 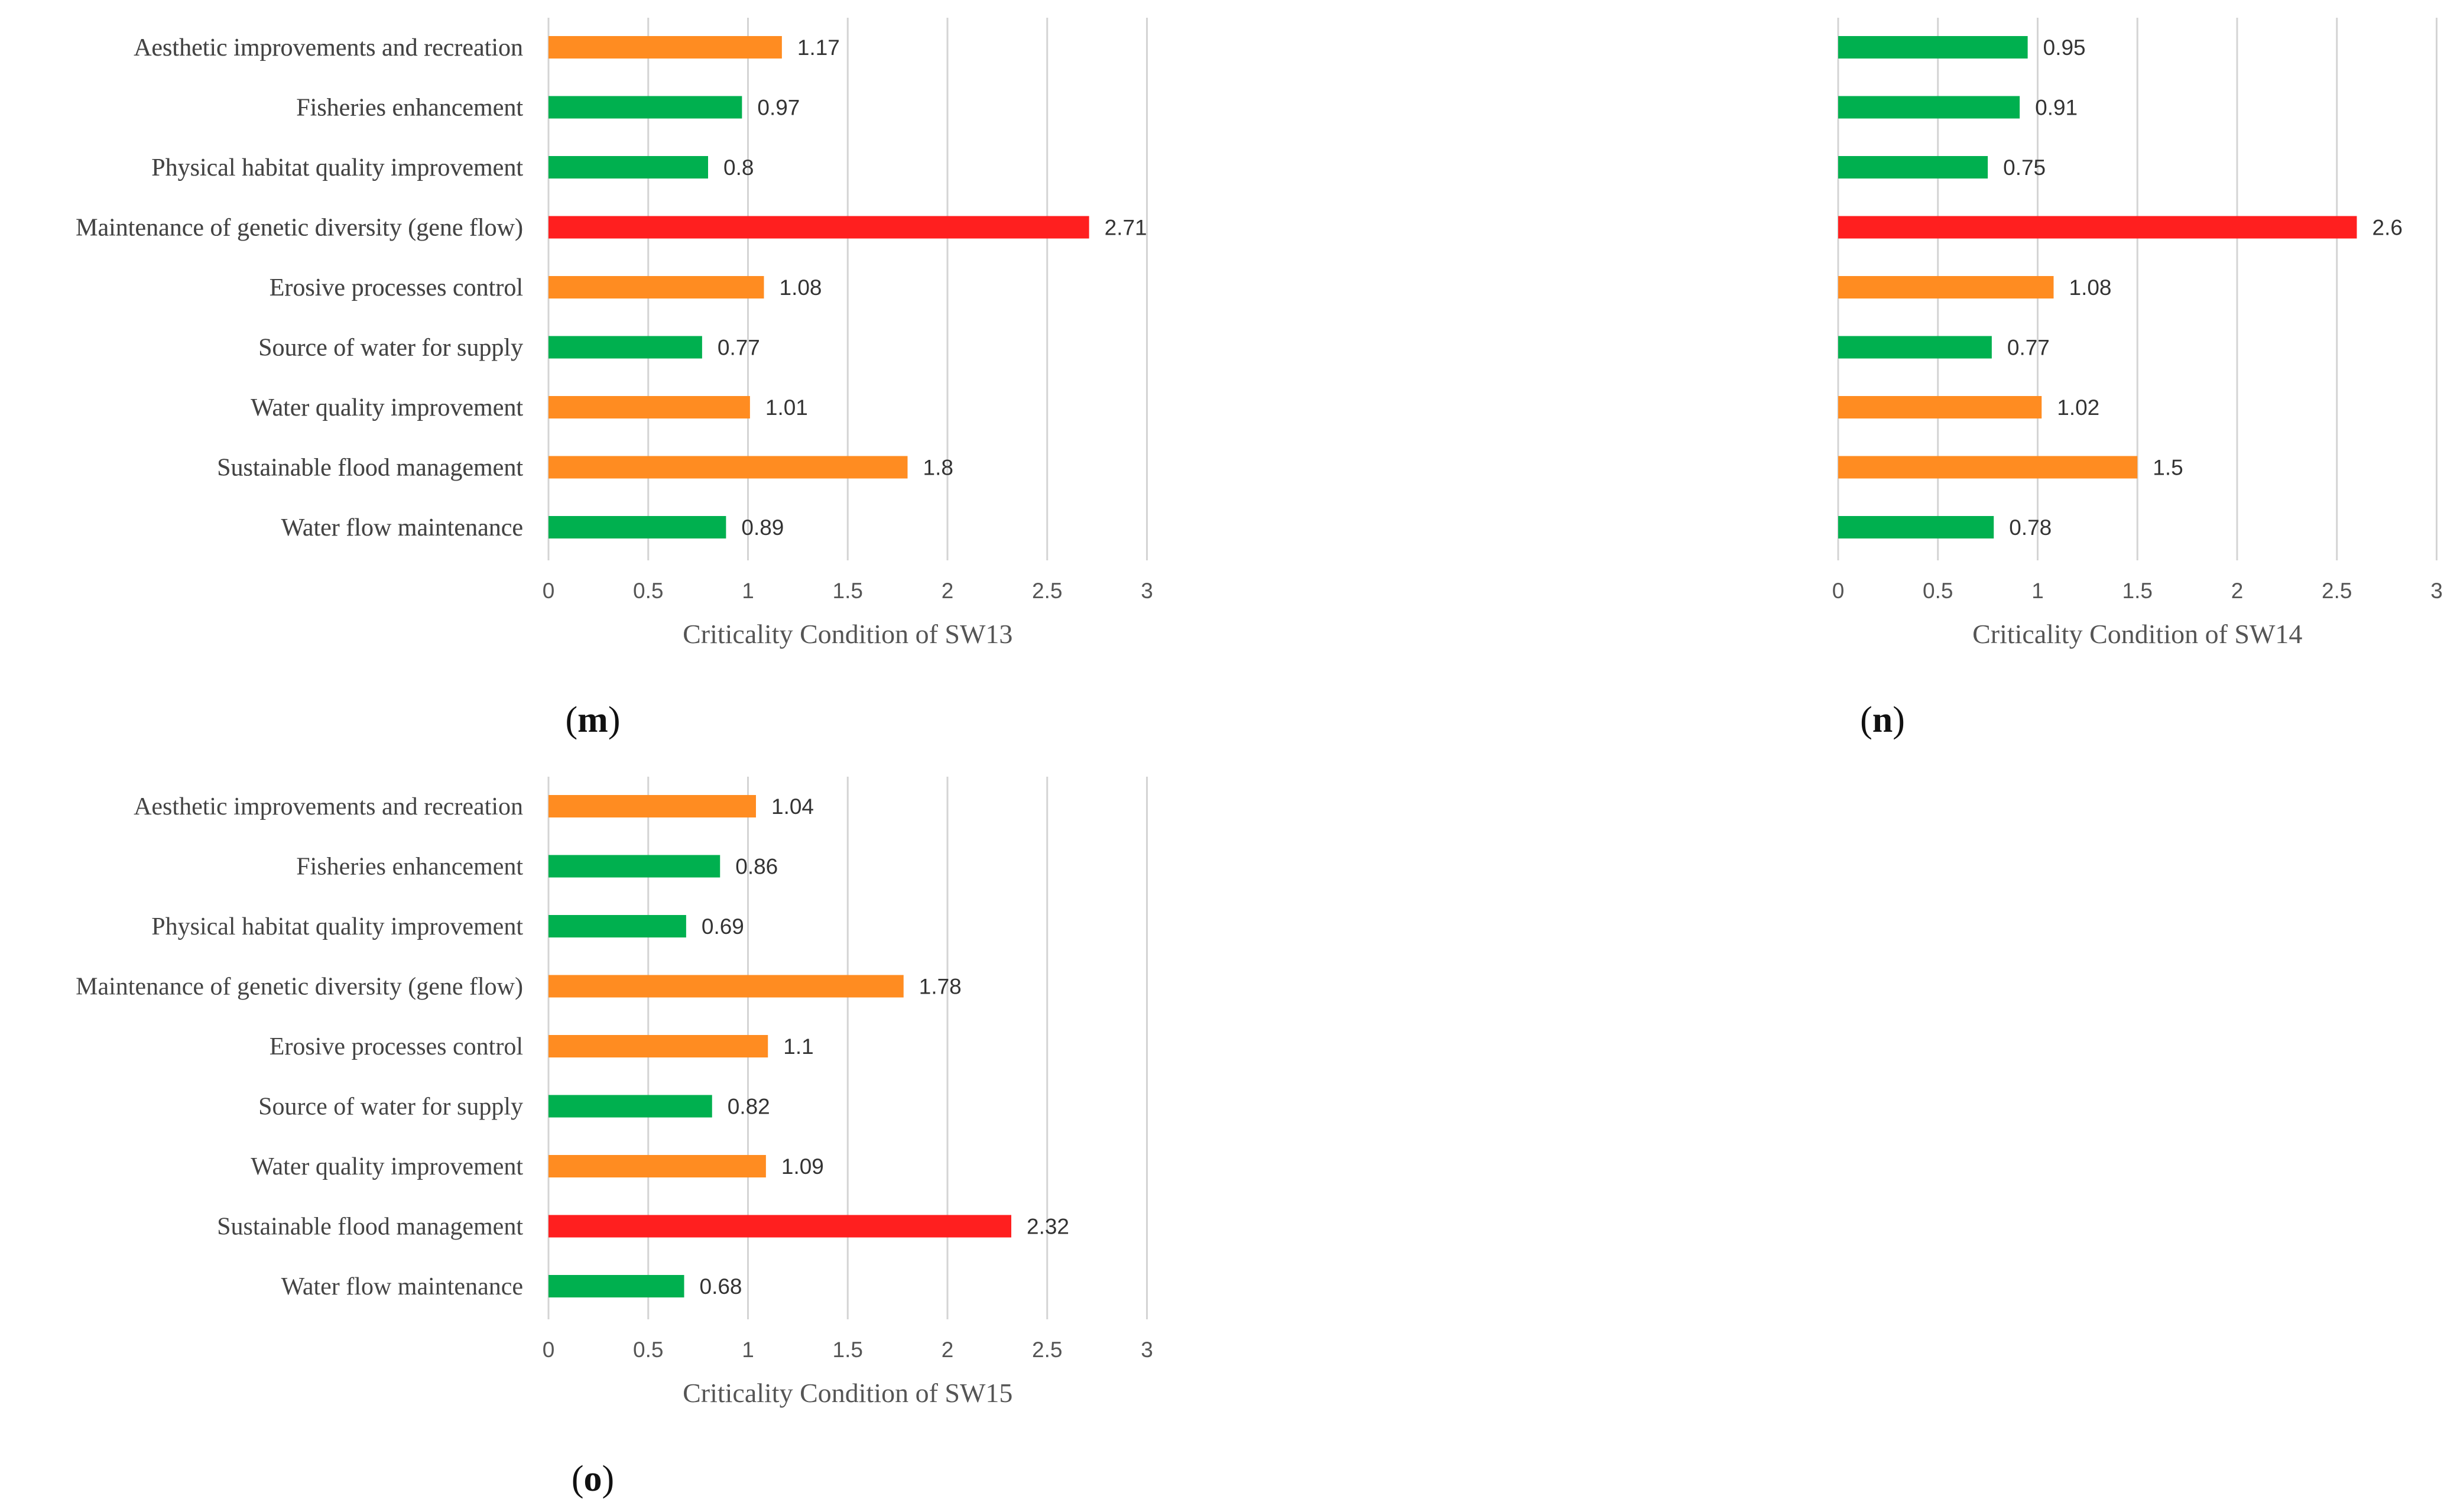 What do you see at coordinates (1126, 228) in the screenshot?
I see `data-label: 2.71` at bounding box center [1126, 228].